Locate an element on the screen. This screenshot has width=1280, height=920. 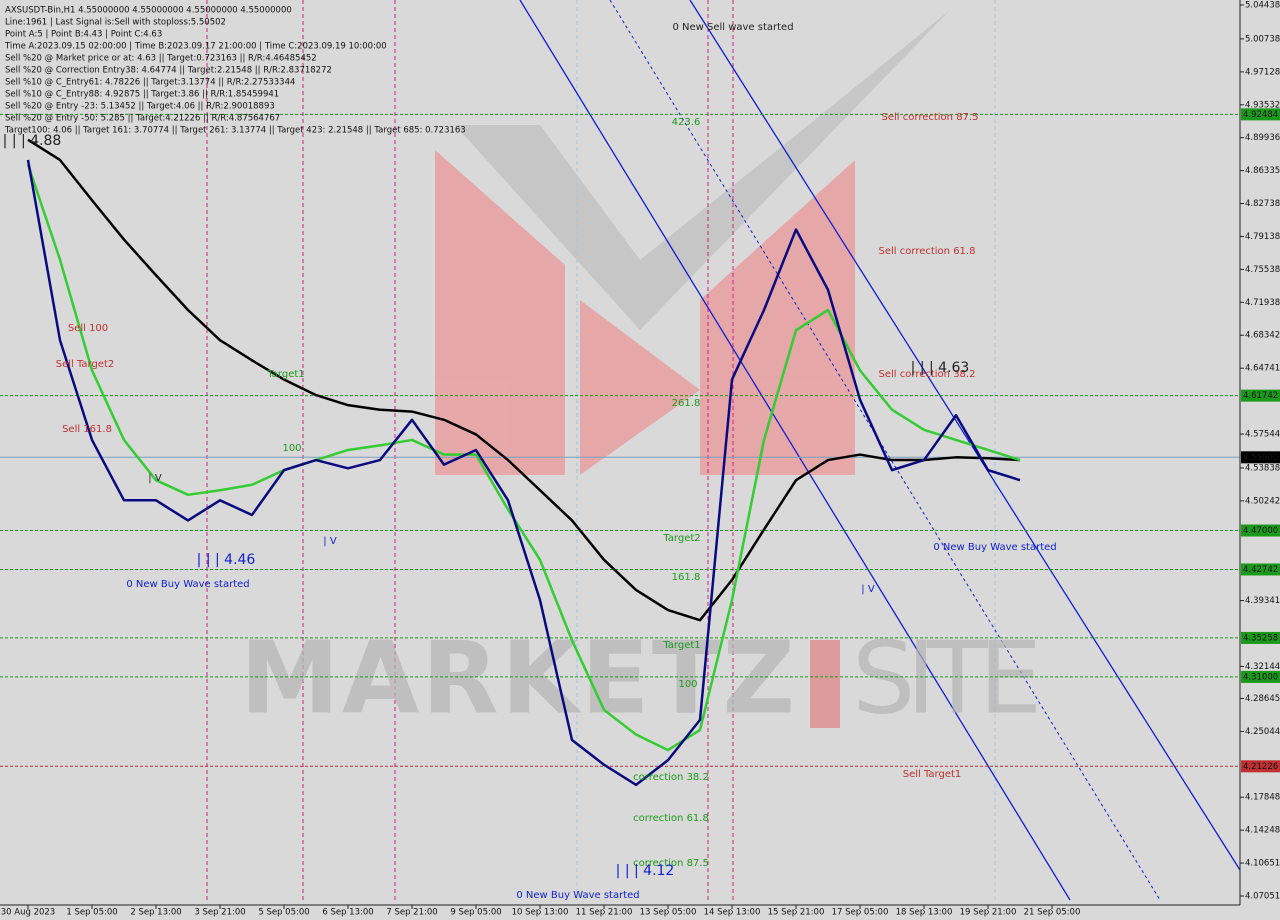
level-label: 4.92484 is located at coordinates (1260, 115).